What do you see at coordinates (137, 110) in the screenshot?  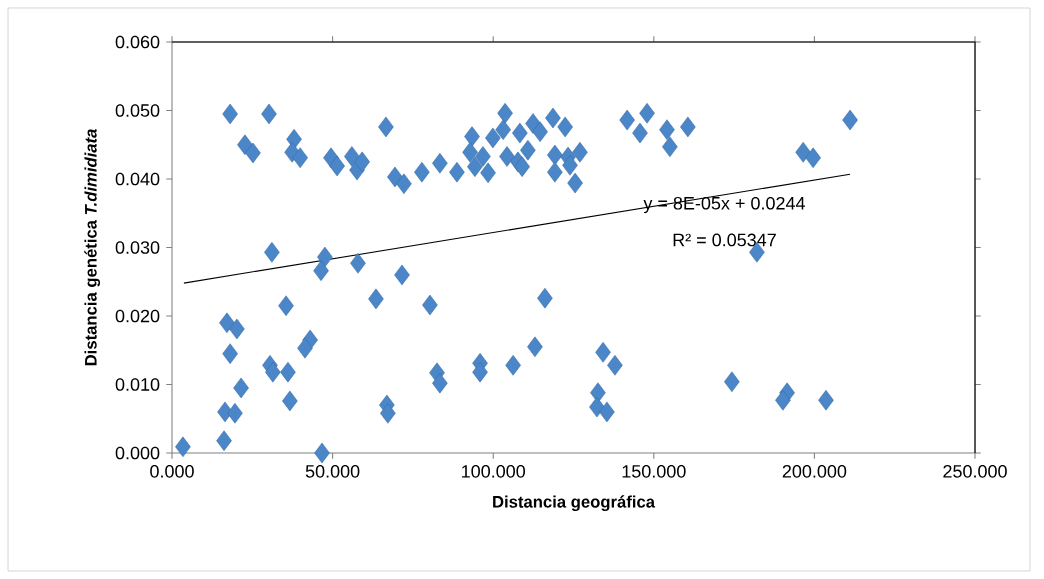 I see `y-tick-label: 0.050` at bounding box center [137, 110].